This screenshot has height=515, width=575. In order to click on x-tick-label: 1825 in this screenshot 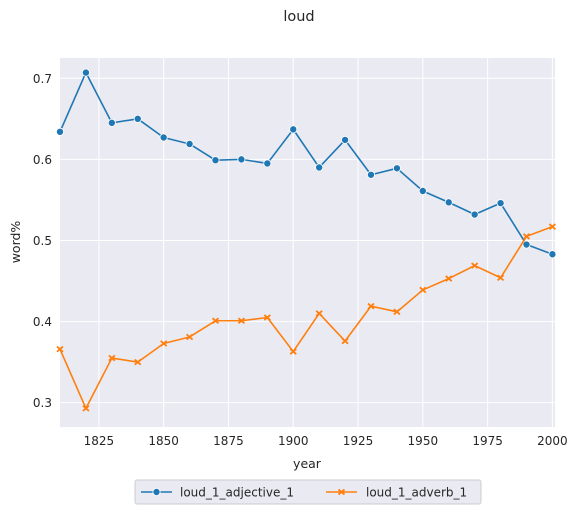, I will do `click(99, 441)`.